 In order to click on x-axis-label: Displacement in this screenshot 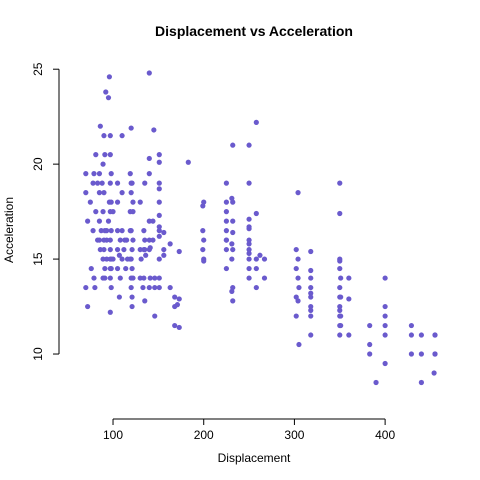, I will do `click(254, 458)`.